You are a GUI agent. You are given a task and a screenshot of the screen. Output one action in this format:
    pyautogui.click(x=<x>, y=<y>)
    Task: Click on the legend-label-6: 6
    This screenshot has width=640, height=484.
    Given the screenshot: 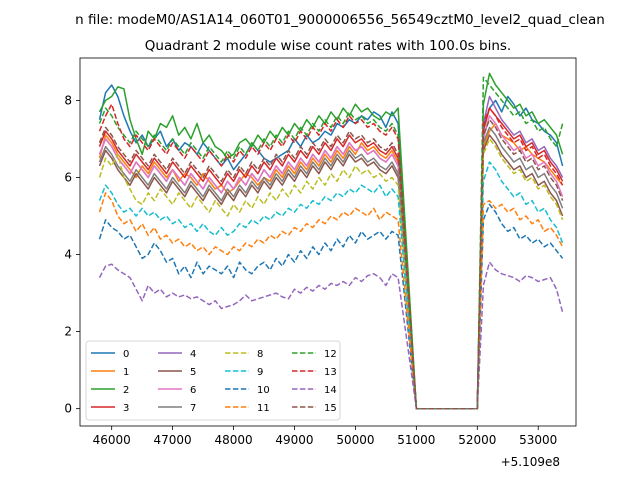 What is the action you would take?
    pyautogui.click(x=193, y=390)
    